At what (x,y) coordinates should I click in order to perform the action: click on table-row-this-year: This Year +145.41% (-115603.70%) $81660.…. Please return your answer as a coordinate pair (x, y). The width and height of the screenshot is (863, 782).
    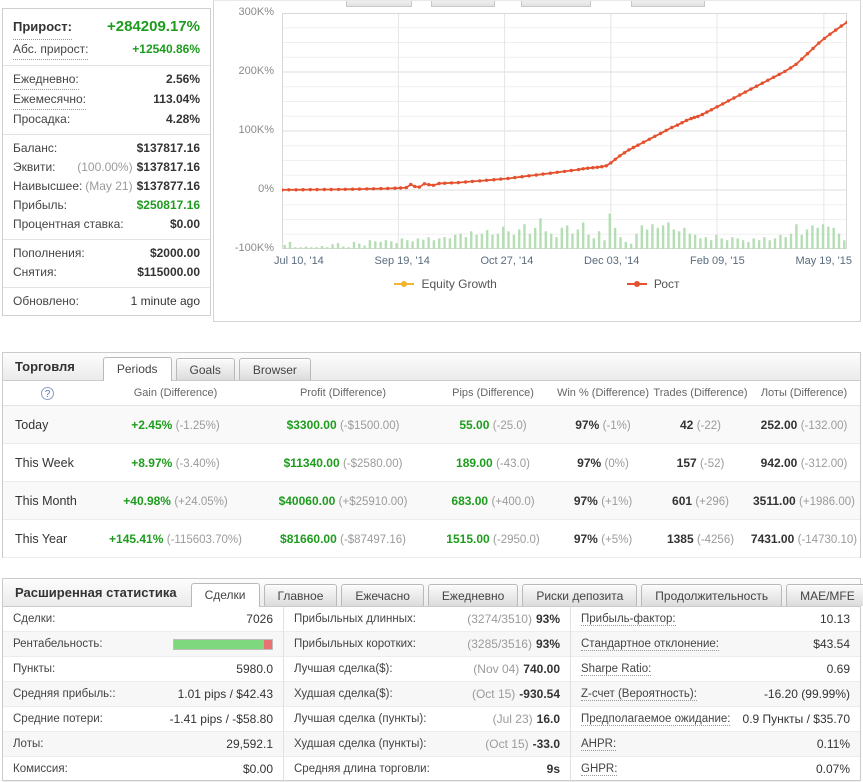
    Looking at the image, I should click on (431, 539).